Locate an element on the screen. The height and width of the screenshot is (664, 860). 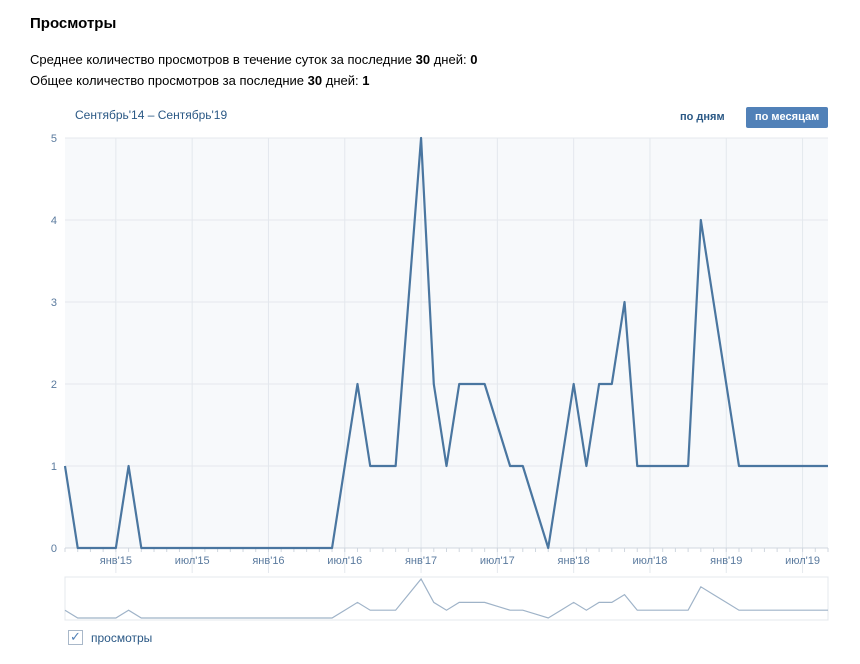
navigator is located at coordinates (446, 598).